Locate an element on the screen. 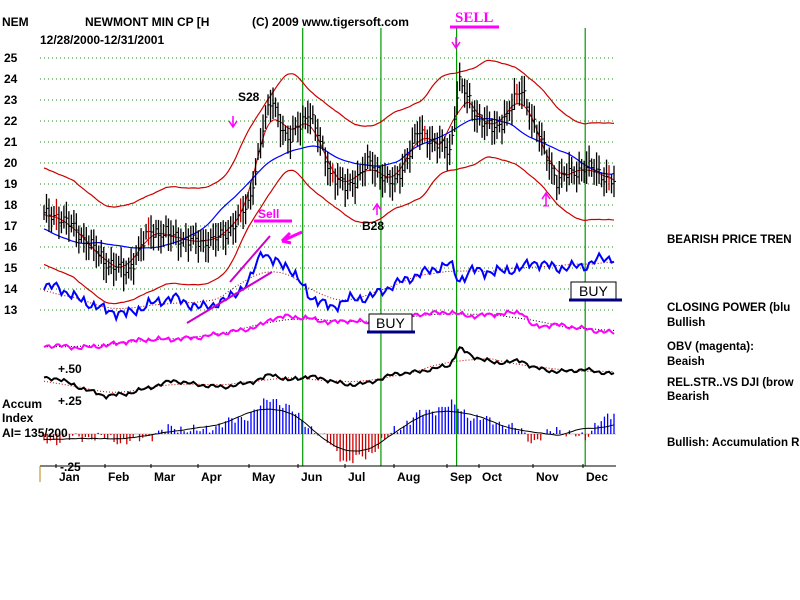 The height and width of the screenshot is (600, 800). s28-label: S28 is located at coordinates (249, 97).